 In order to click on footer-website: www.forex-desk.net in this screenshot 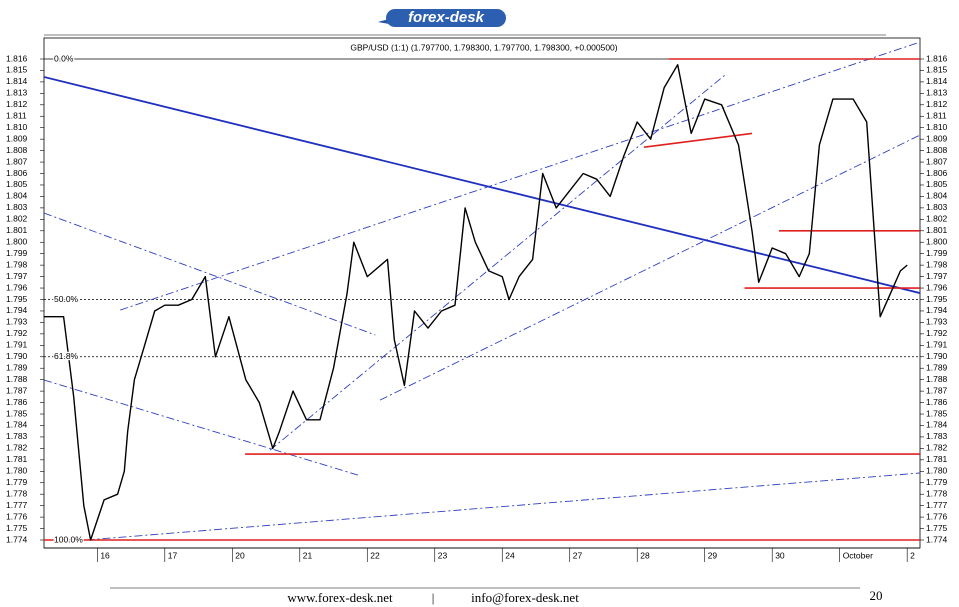, I will do `click(340, 597)`.